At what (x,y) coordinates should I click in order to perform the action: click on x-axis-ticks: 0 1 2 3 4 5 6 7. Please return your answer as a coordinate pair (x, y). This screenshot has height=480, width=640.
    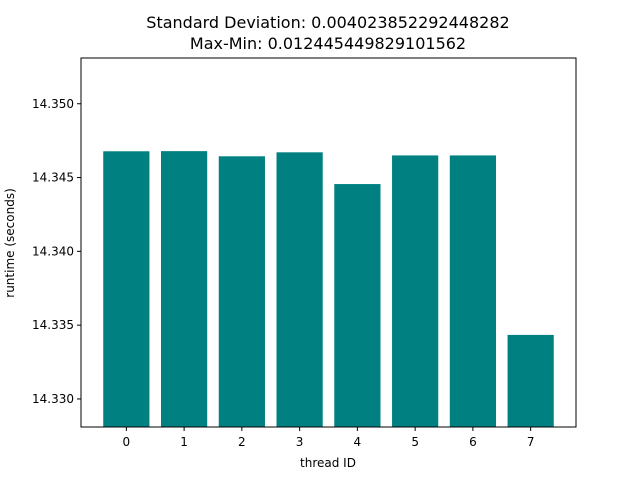
    Looking at the image, I should click on (329, 438).